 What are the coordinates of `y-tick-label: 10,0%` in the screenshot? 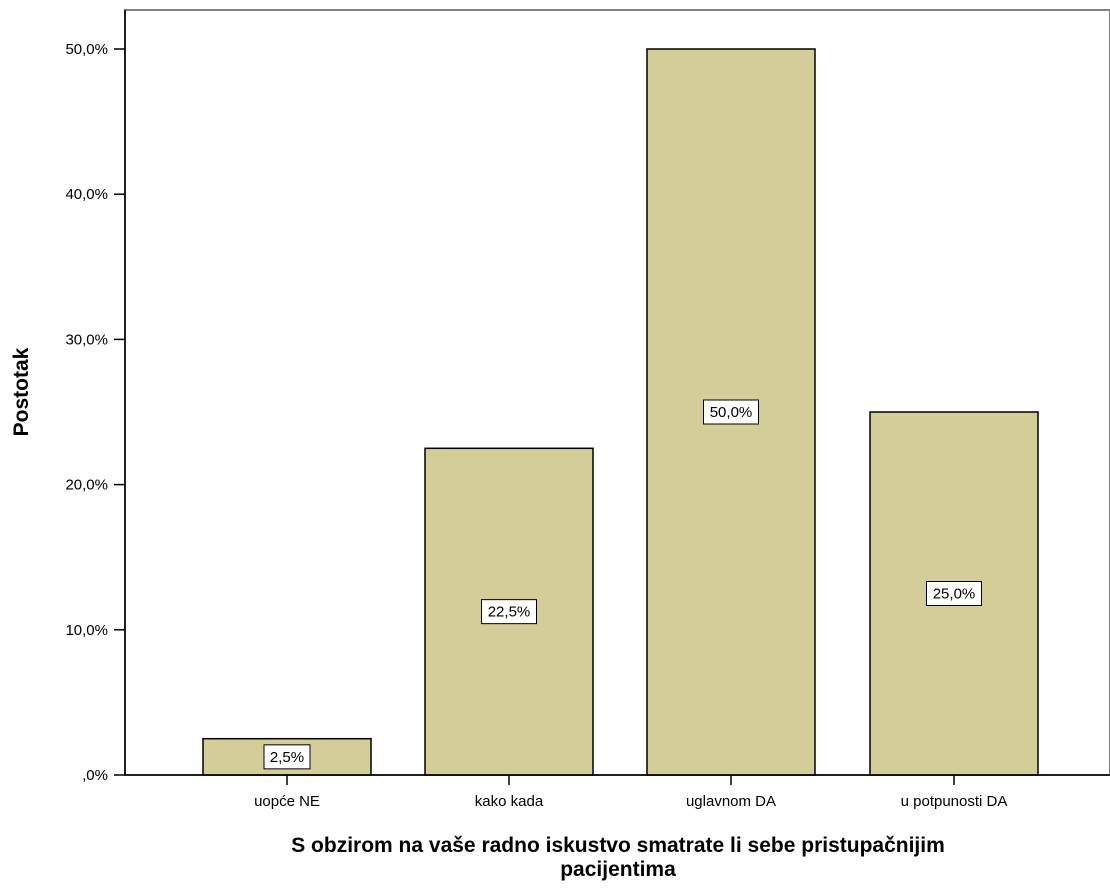 It's located at (86, 630).